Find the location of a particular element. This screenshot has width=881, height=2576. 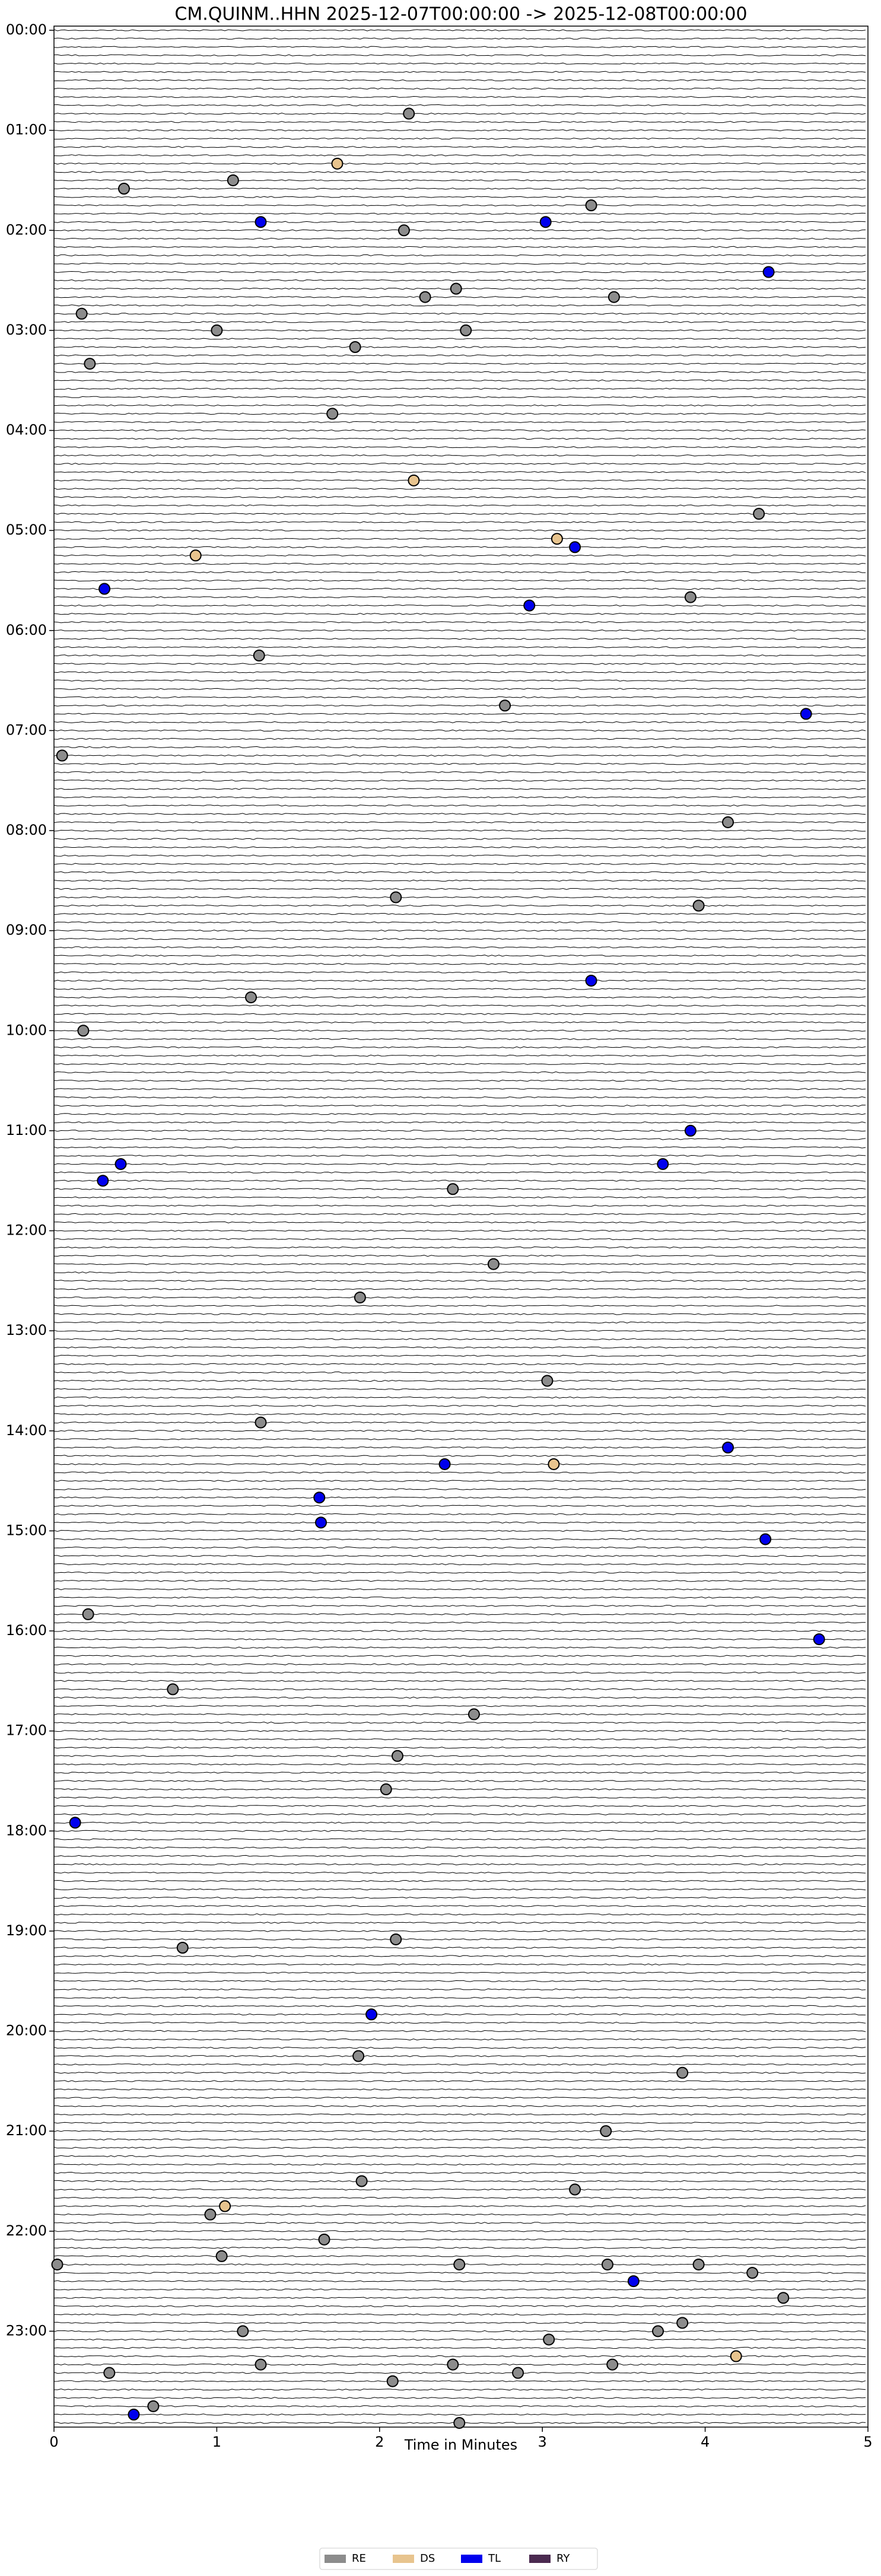

y-tick-label: 05:00 is located at coordinates (27, 529).